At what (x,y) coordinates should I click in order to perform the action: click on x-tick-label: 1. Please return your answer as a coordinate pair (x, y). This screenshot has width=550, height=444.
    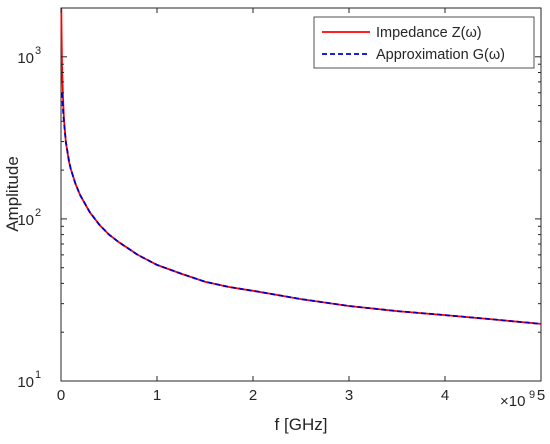
    Looking at the image, I should click on (157, 395).